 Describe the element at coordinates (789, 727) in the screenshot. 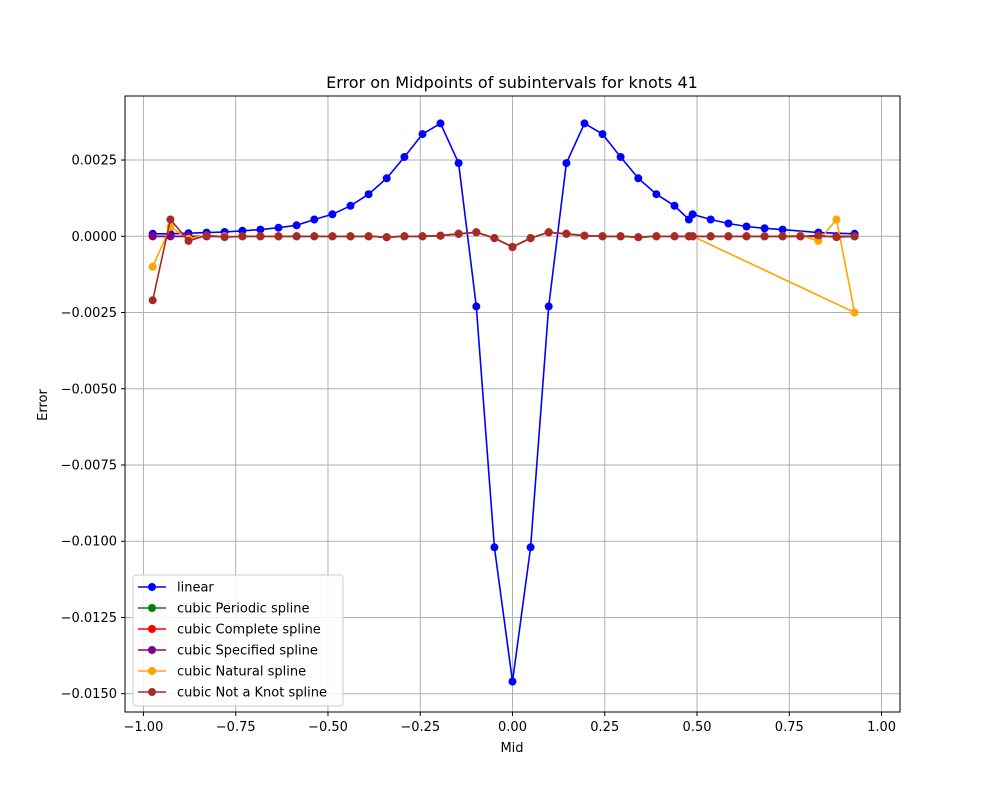

I see `x-tick-label: 0.75` at that location.